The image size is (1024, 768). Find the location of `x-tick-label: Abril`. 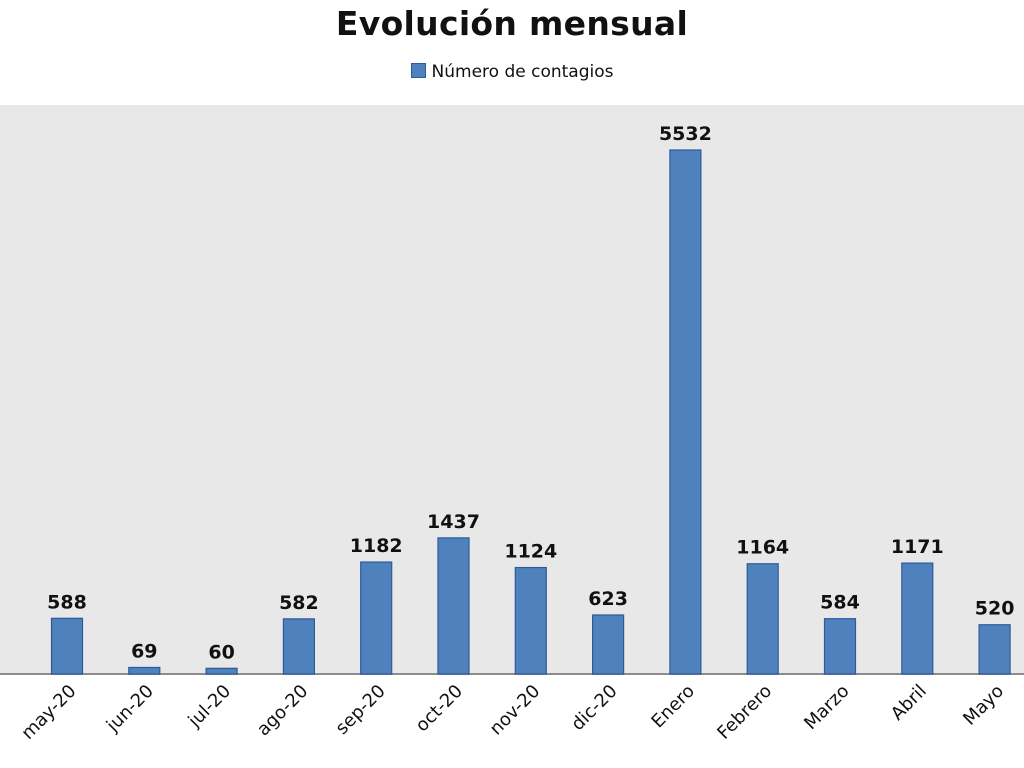

x-tick-label: Abril is located at coordinates (909, 703).